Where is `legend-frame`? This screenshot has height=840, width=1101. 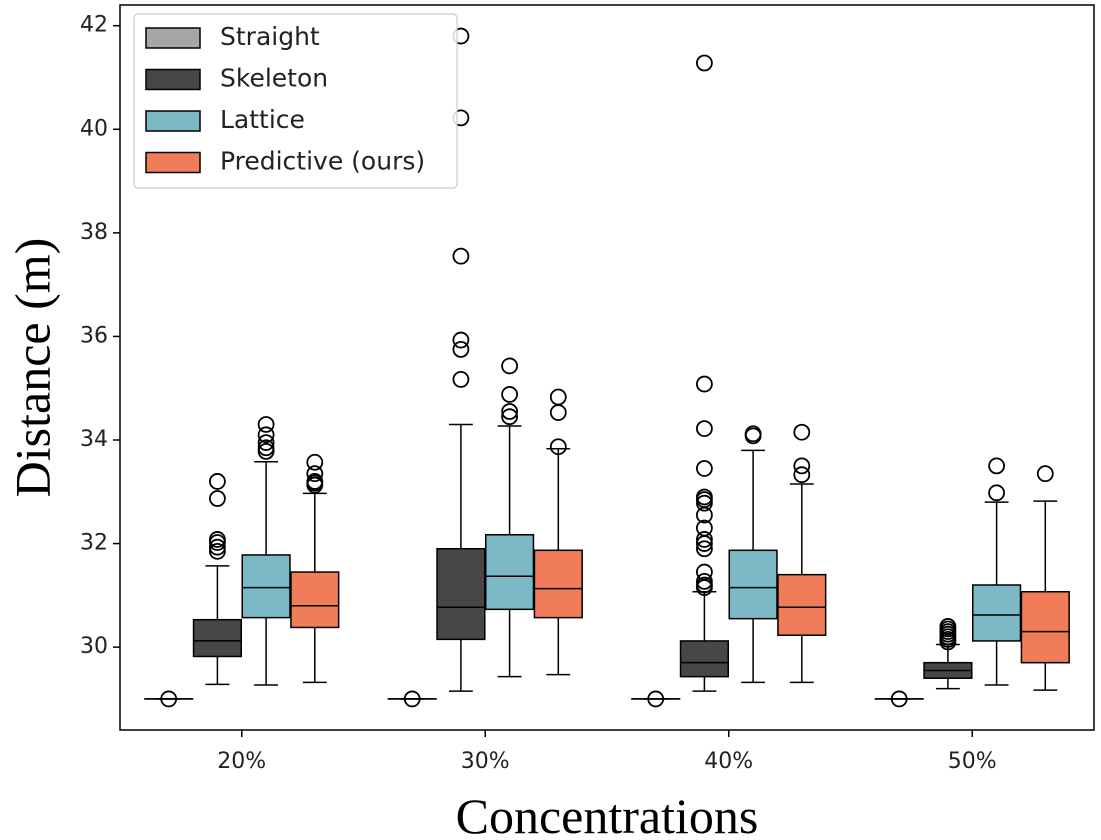
legend-frame is located at coordinates (295, 101).